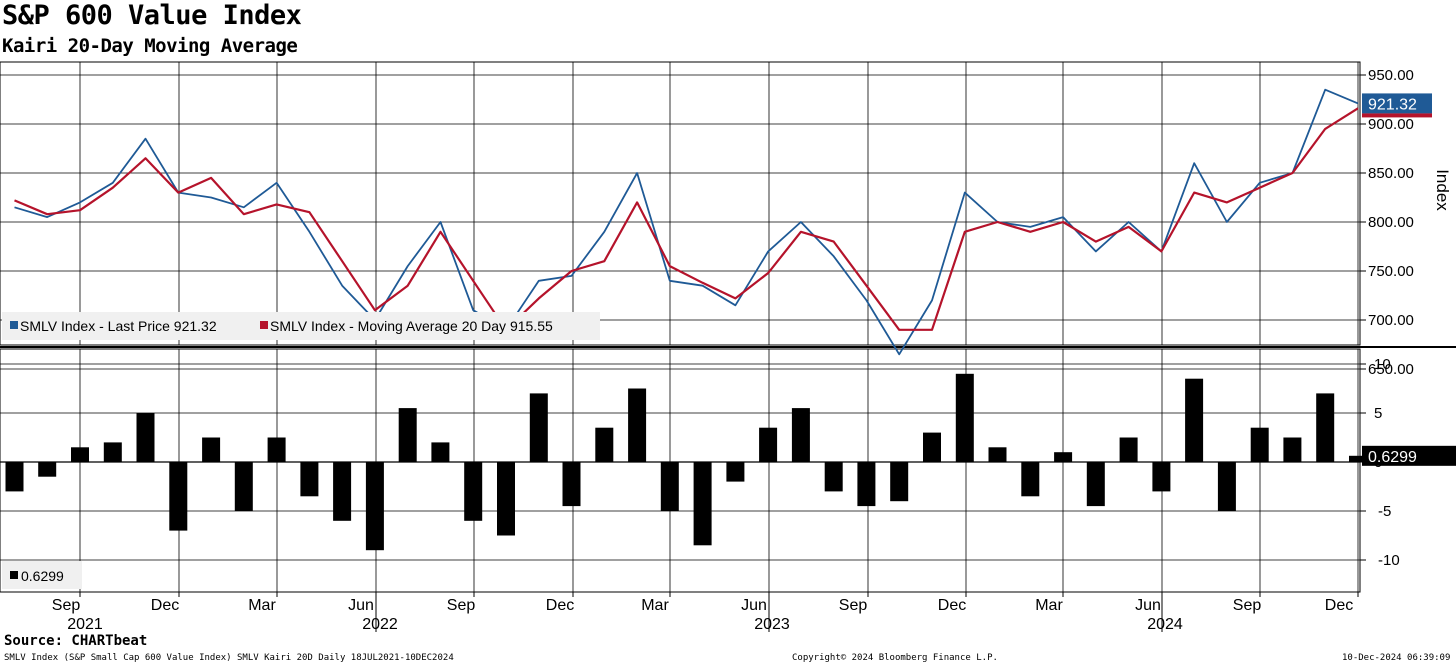 The width and height of the screenshot is (1456, 666). What do you see at coordinates (1339, 605) in the screenshot?
I see `x-month-label-13: Dec` at bounding box center [1339, 605].